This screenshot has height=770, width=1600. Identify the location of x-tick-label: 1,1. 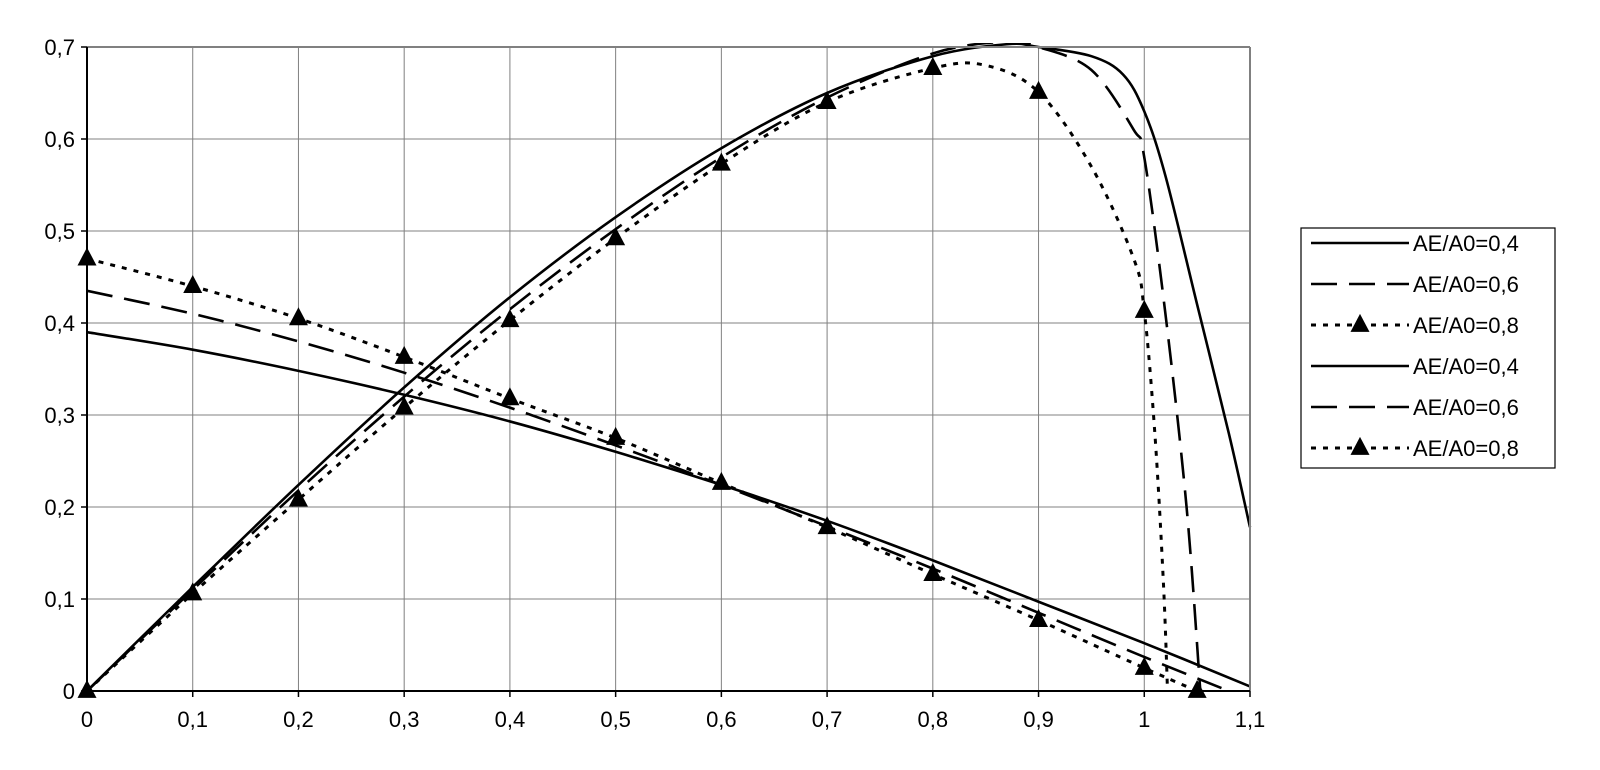
(1250, 719).